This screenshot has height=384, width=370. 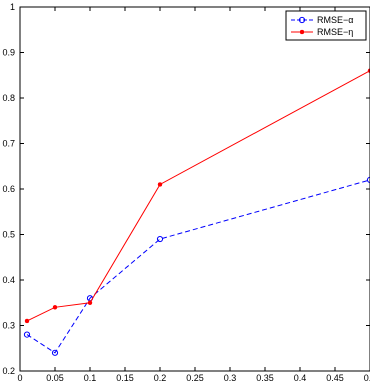 I want to click on legend-label: RMSE−α, so click(x=335, y=20).